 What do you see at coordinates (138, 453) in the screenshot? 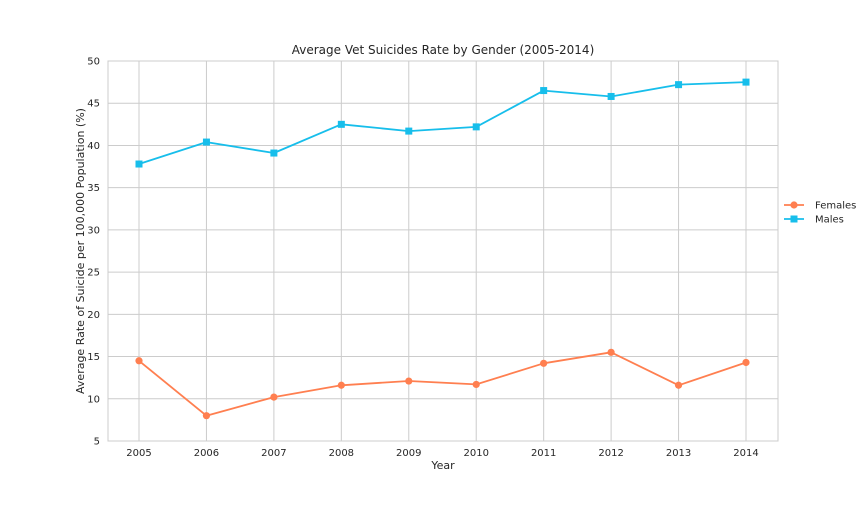
I see `x-tick-label: 2005` at bounding box center [138, 453].